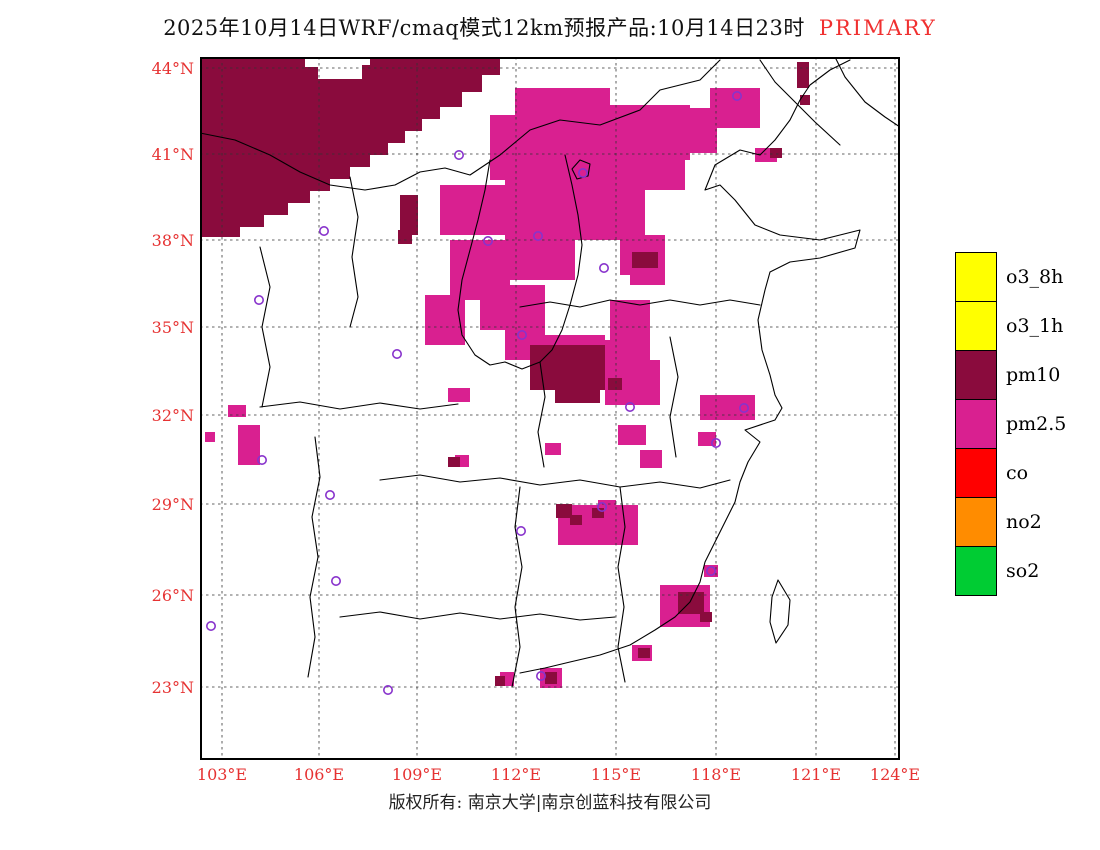 The width and height of the screenshot is (1100, 850). Describe the element at coordinates (172, 327) in the screenshot. I see `lat-tick-label: 35°N` at that location.